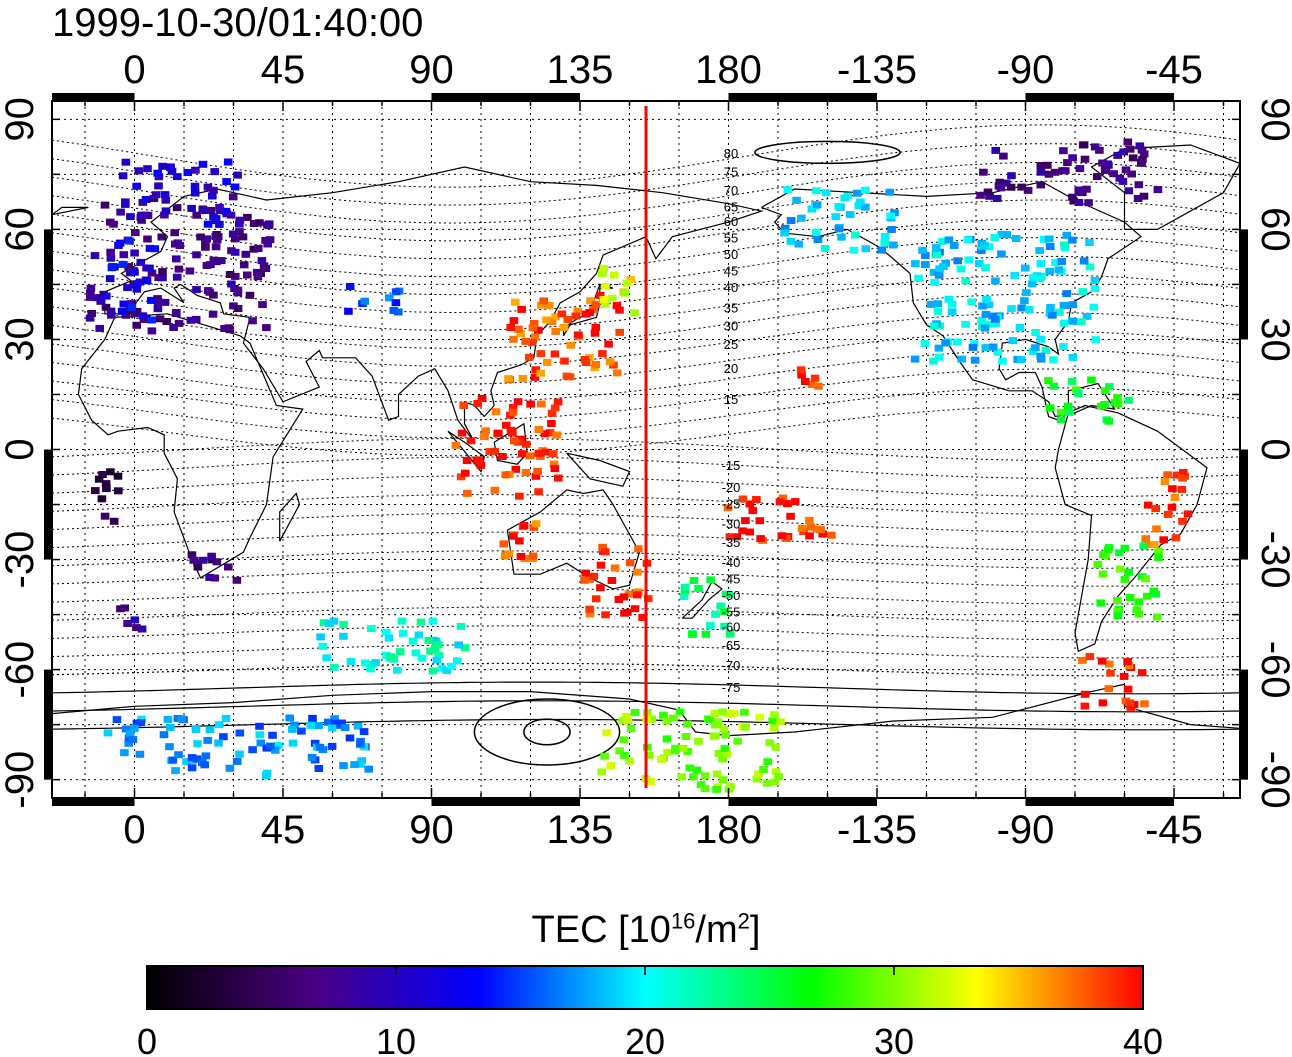 Image resolution: width=1292 pixels, height=1057 pixels. What do you see at coordinates (1272, 119) in the screenshot?
I see `y-tick-label-right: 90` at bounding box center [1272, 119].